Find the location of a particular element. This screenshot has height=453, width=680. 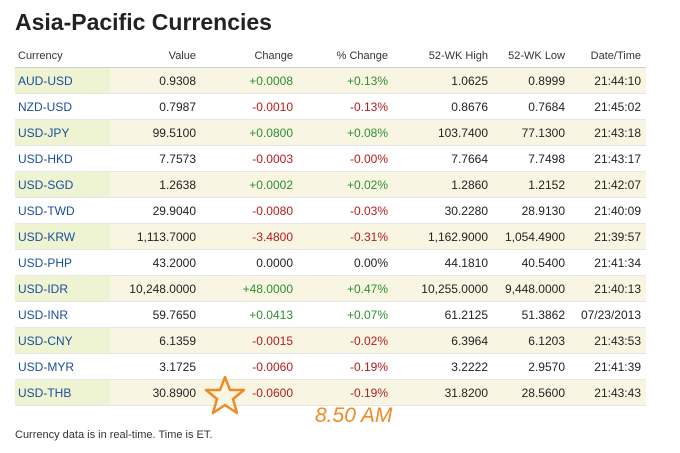

currency-cell: USD-HKD is located at coordinates (62, 158).